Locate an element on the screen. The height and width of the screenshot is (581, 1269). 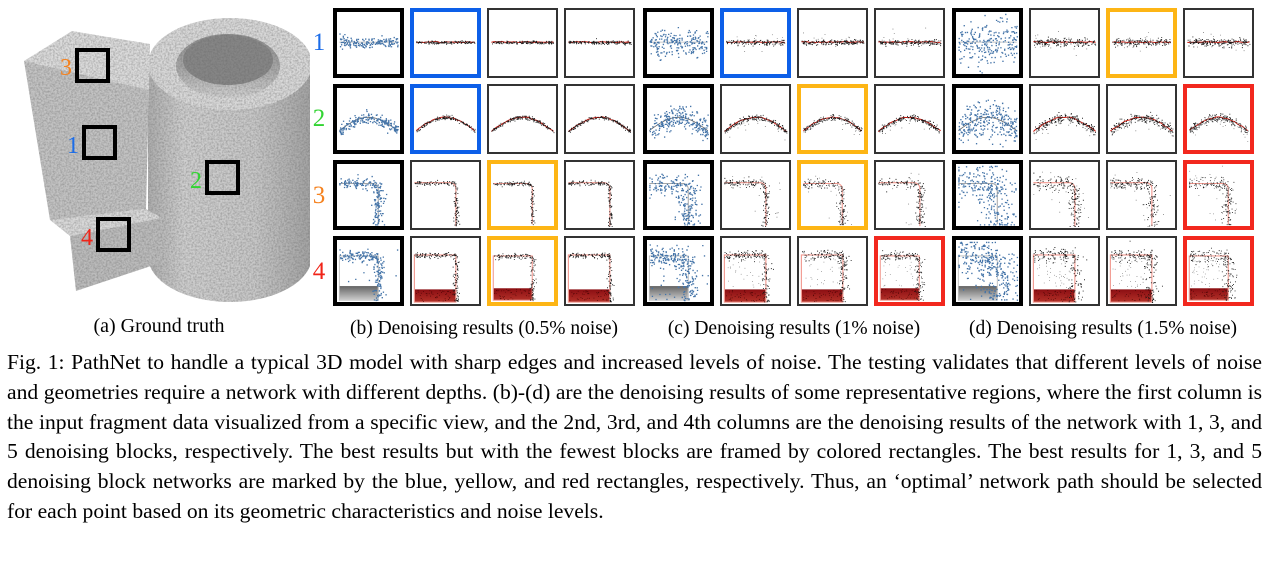
plot-b-row2-col1 is located at coordinates (368, 119).